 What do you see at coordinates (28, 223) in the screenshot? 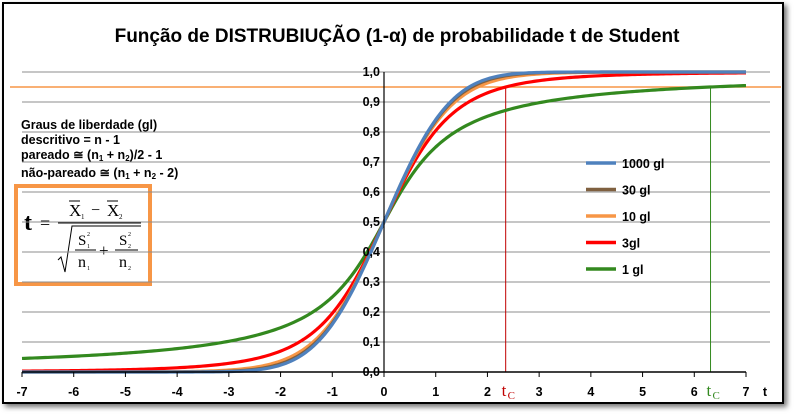
I see `formula-t: t` at bounding box center [28, 223].